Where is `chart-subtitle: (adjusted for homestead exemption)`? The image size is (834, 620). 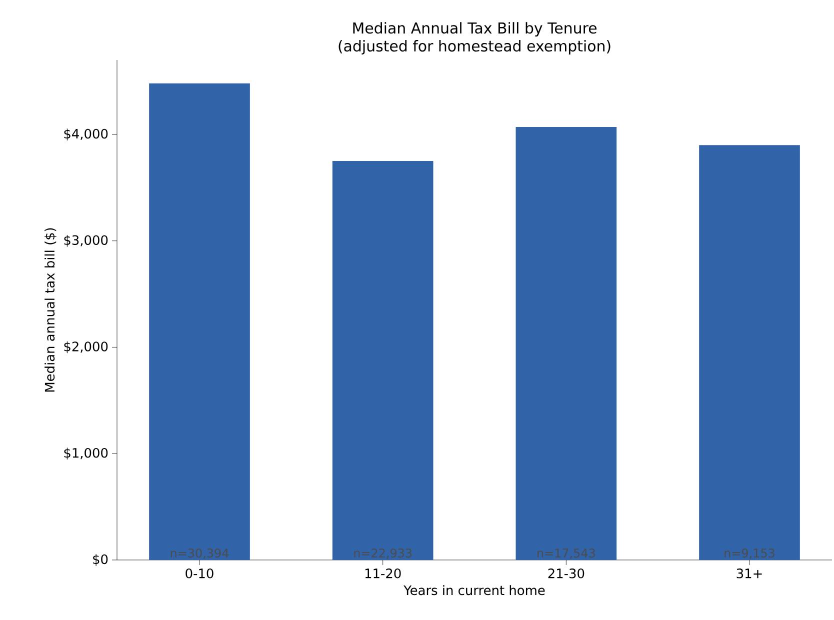 chart-subtitle: (adjusted for homestead exemption) is located at coordinates (474, 47).